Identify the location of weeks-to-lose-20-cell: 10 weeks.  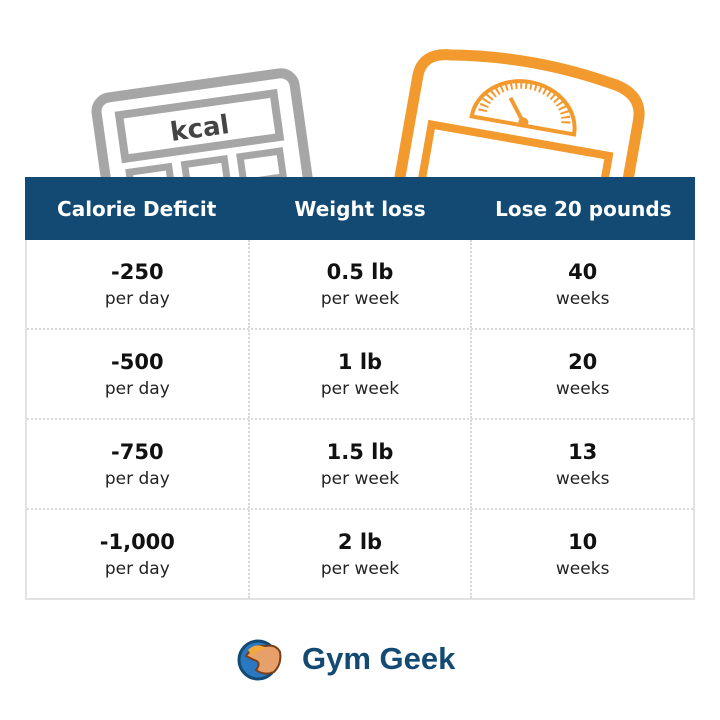
(582, 554).